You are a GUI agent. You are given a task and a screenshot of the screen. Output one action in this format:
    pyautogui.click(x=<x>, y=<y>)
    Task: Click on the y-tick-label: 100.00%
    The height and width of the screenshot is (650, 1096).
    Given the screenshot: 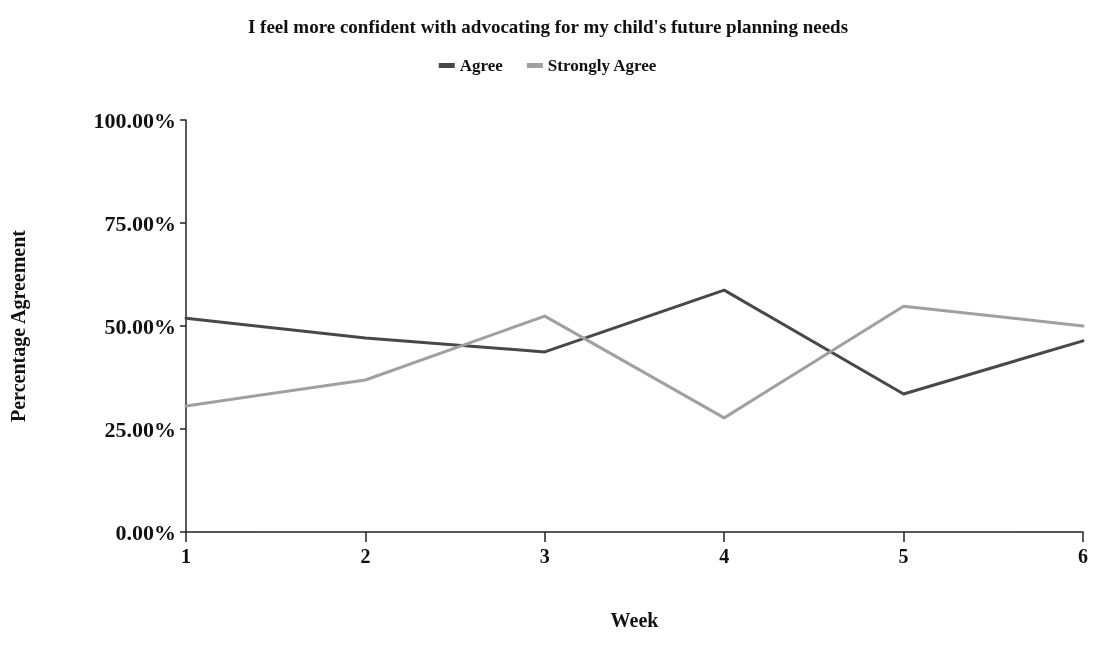 What is the action you would take?
    pyautogui.click(x=134, y=120)
    